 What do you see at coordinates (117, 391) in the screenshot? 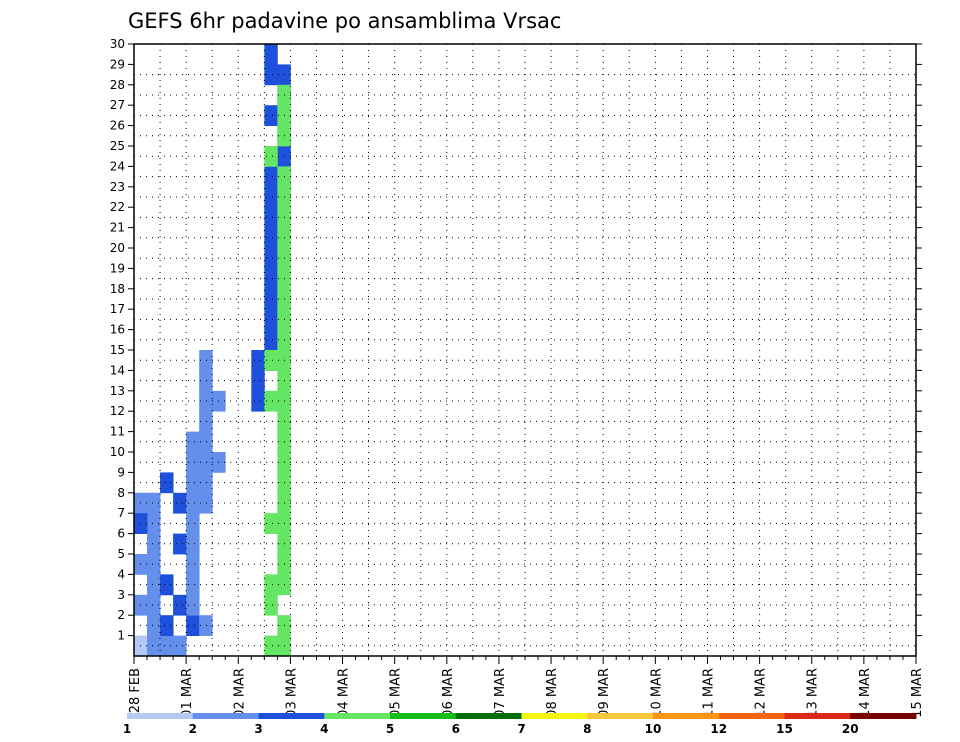
I see `y-tick-label: 13` at bounding box center [117, 391].